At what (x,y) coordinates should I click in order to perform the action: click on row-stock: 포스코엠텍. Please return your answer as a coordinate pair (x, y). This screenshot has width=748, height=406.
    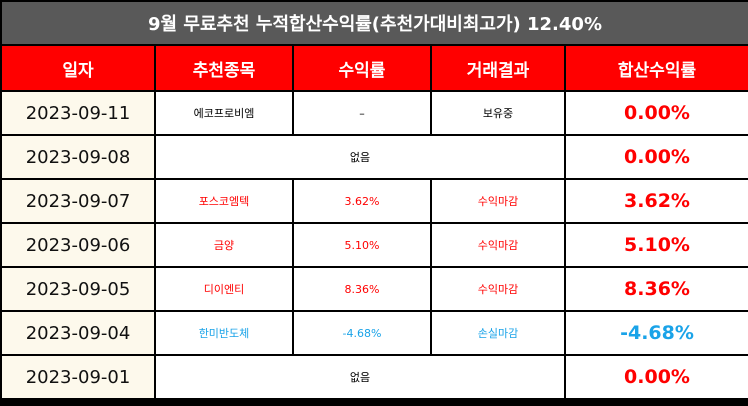
    Looking at the image, I should click on (224, 201).